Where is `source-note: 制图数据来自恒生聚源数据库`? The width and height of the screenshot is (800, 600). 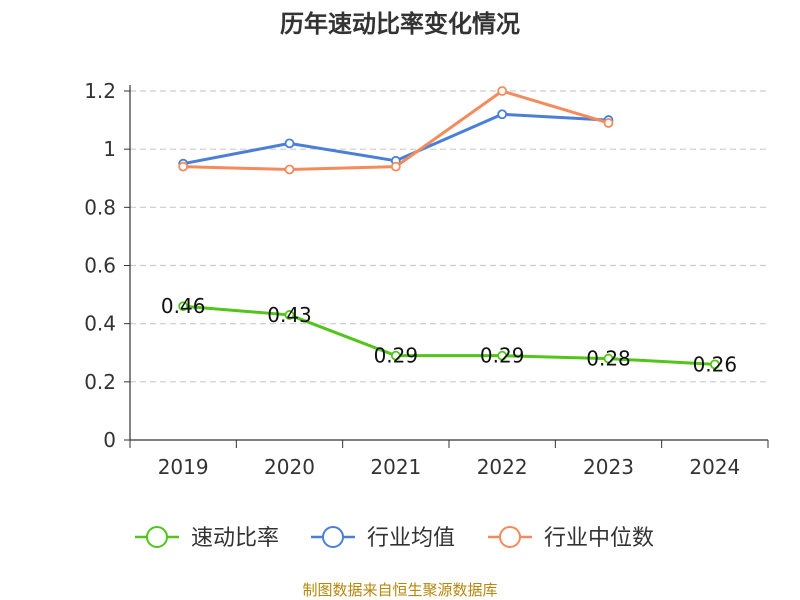 source-note: 制图数据来自恒生聚源数据库 is located at coordinates (399, 590).